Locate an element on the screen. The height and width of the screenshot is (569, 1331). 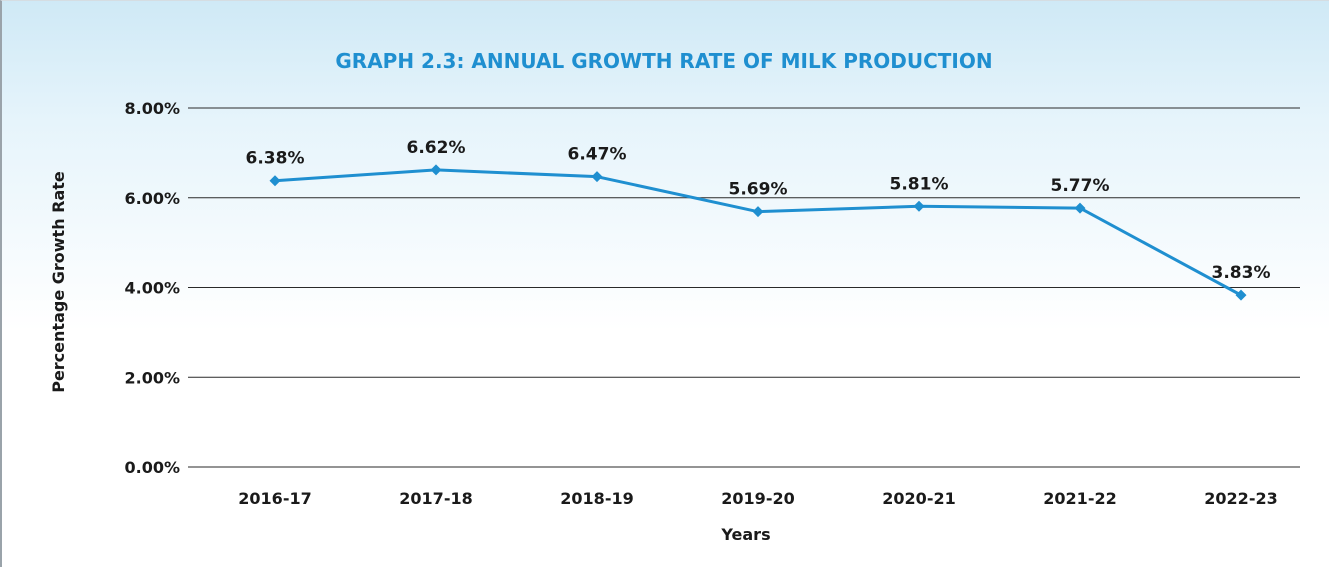
y-tick-label: 2.00% is located at coordinates (152, 377).